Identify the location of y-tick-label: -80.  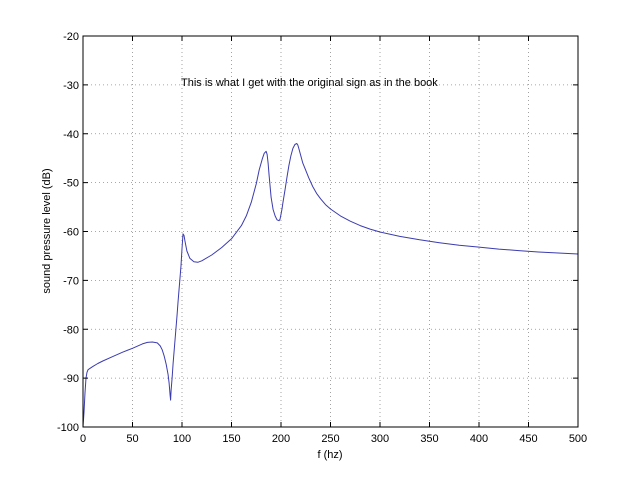
(71, 330).